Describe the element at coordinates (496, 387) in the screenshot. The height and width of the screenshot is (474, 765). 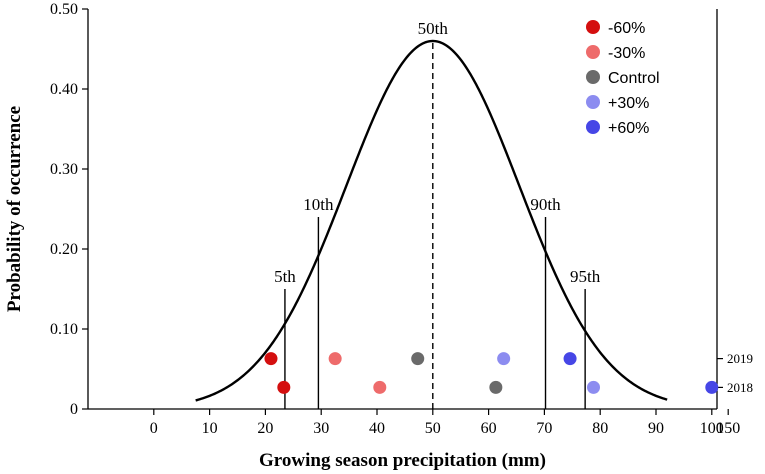
I see `point-Control-2018` at that location.